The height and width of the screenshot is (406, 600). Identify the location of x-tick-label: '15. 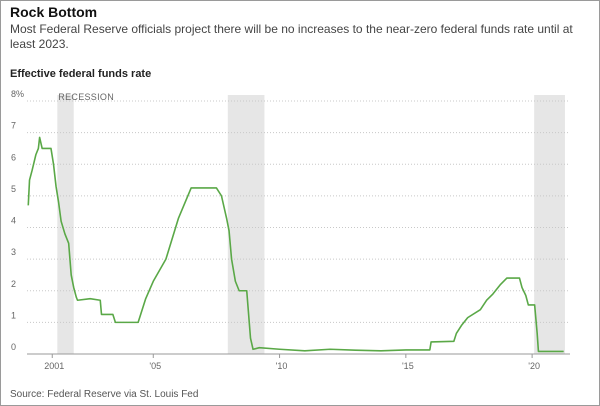
(408, 366).